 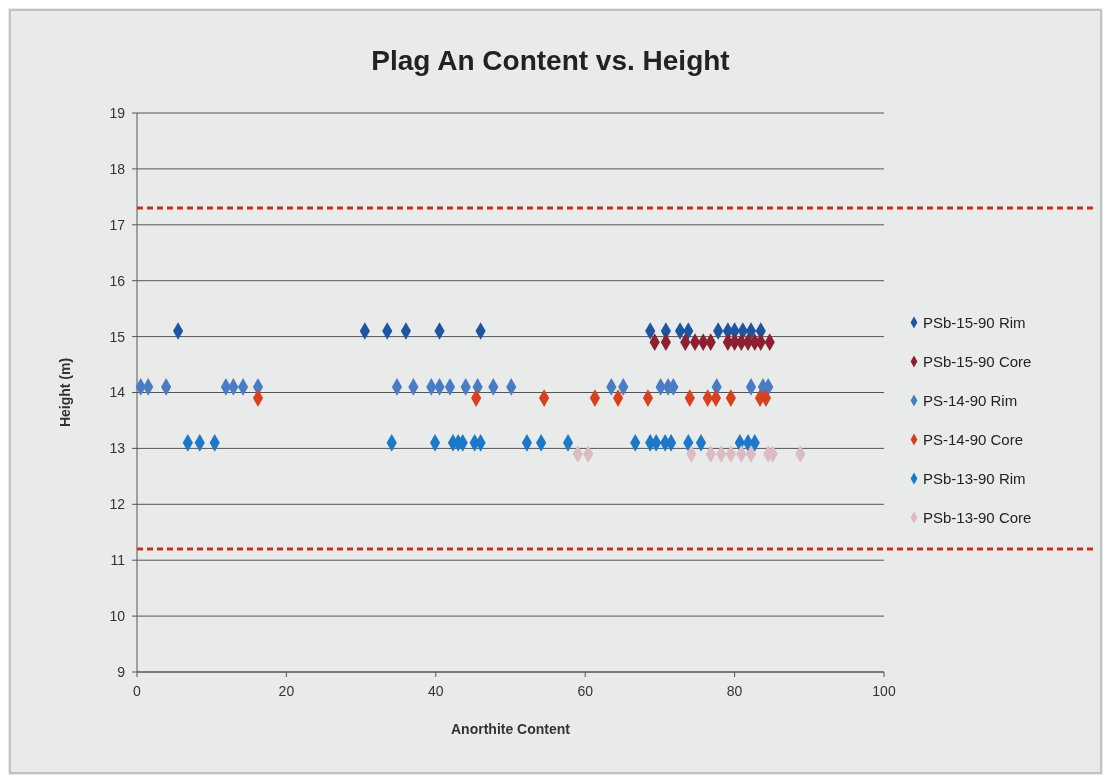 What do you see at coordinates (884, 691) in the screenshot?
I see `x-tick-label: 100` at bounding box center [884, 691].